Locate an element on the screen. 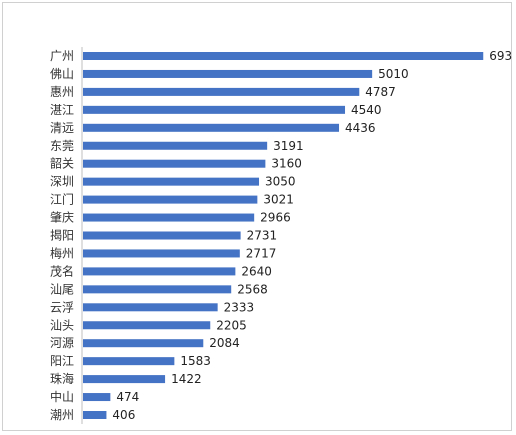  category-label: 汕尾 is located at coordinates (62, 289).